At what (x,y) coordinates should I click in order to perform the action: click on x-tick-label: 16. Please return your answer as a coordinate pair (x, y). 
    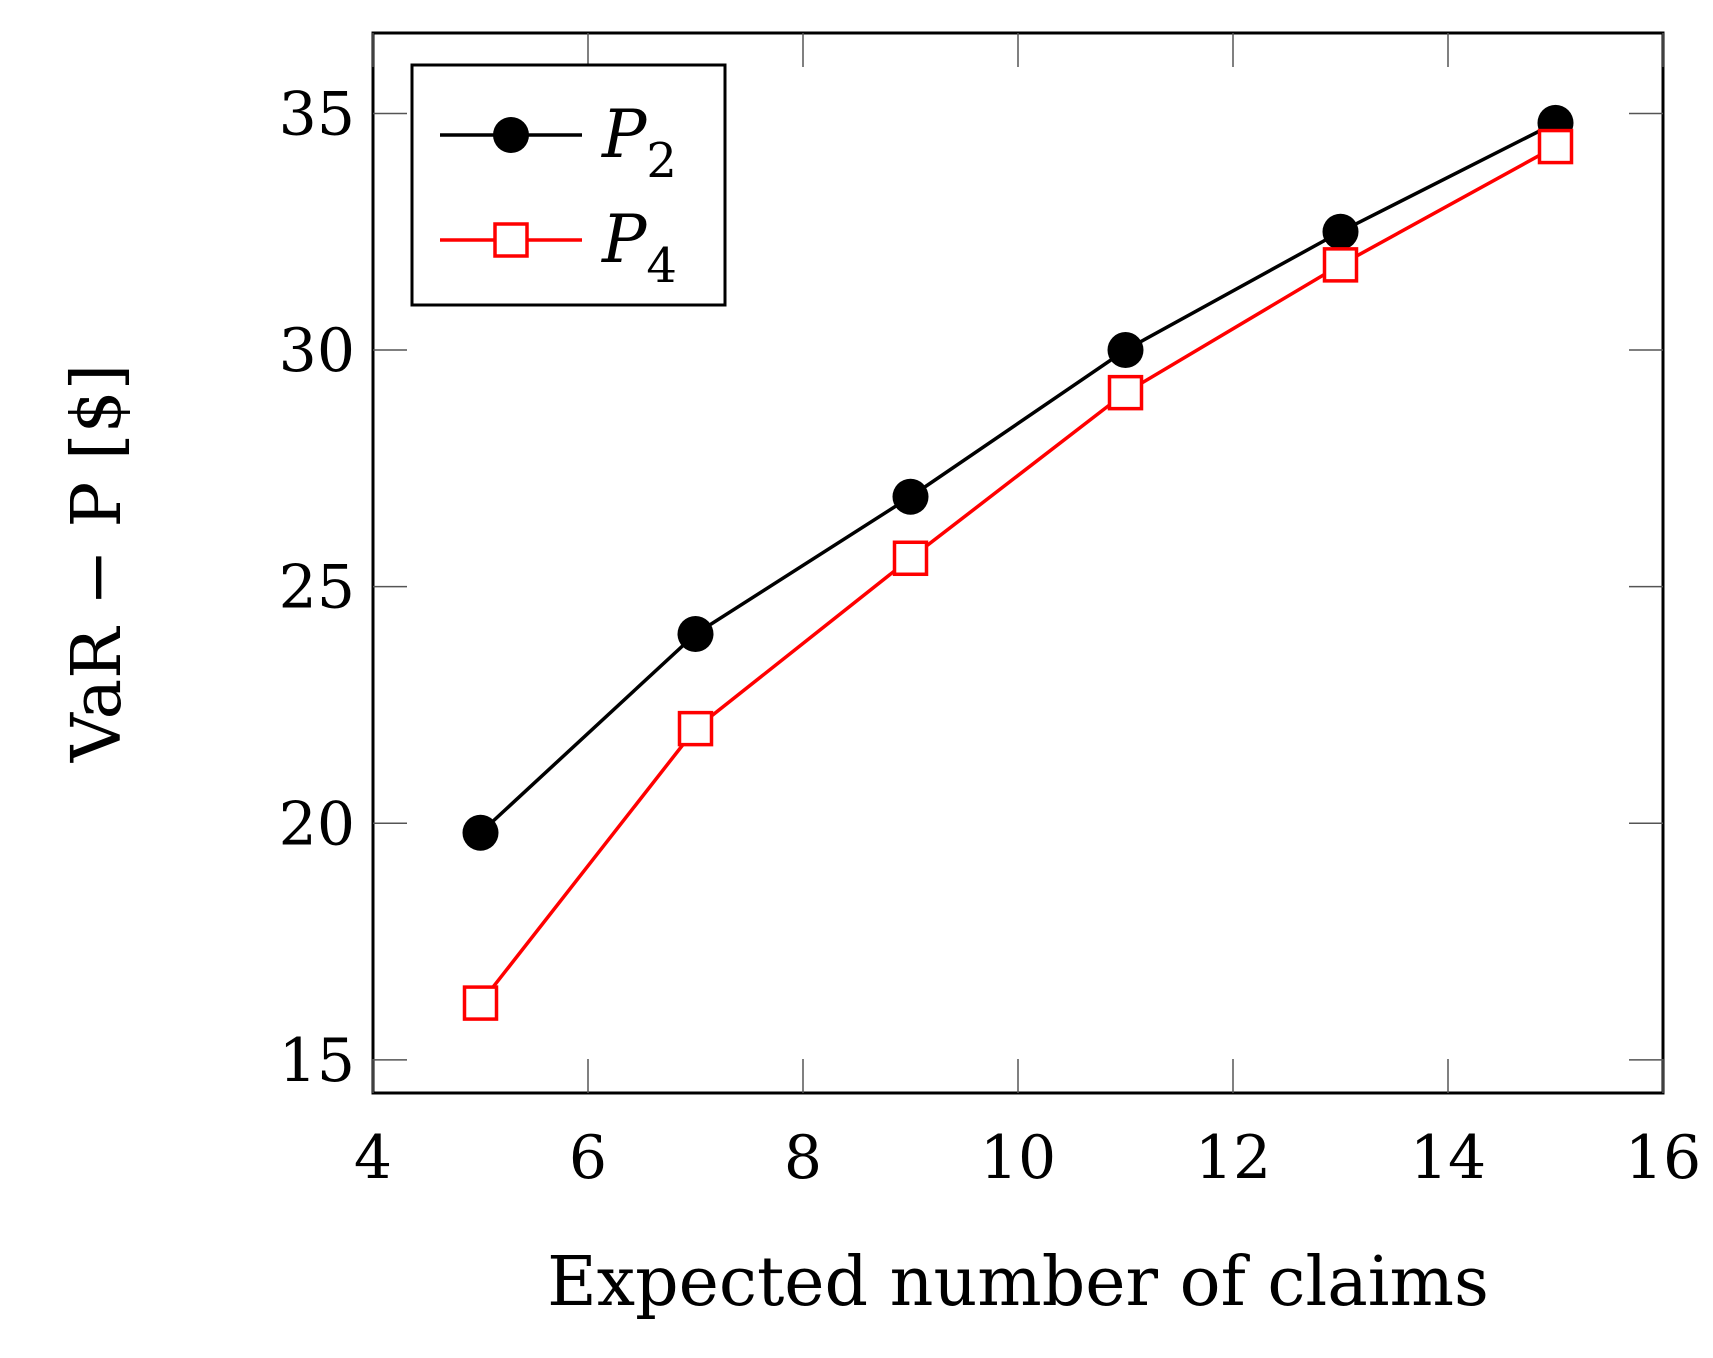
    Looking at the image, I should click on (1663, 1158).